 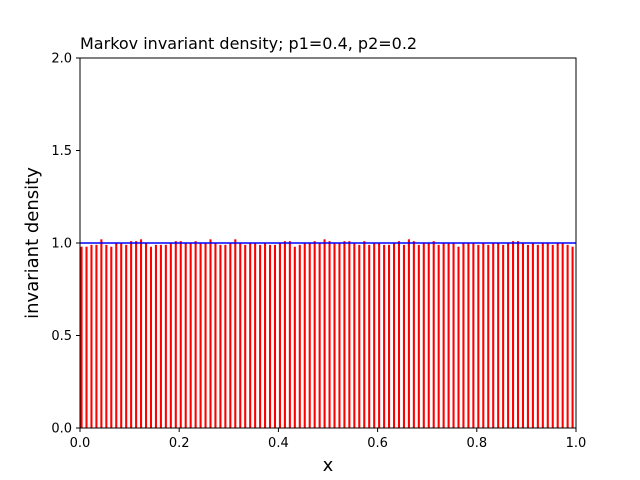 What do you see at coordinates (328, 439) in the screenshot?
I see `x-axis-ticks: 0.0 0.2 0.4 0.6 0.8 1.0` at bounding box center [328, 439].